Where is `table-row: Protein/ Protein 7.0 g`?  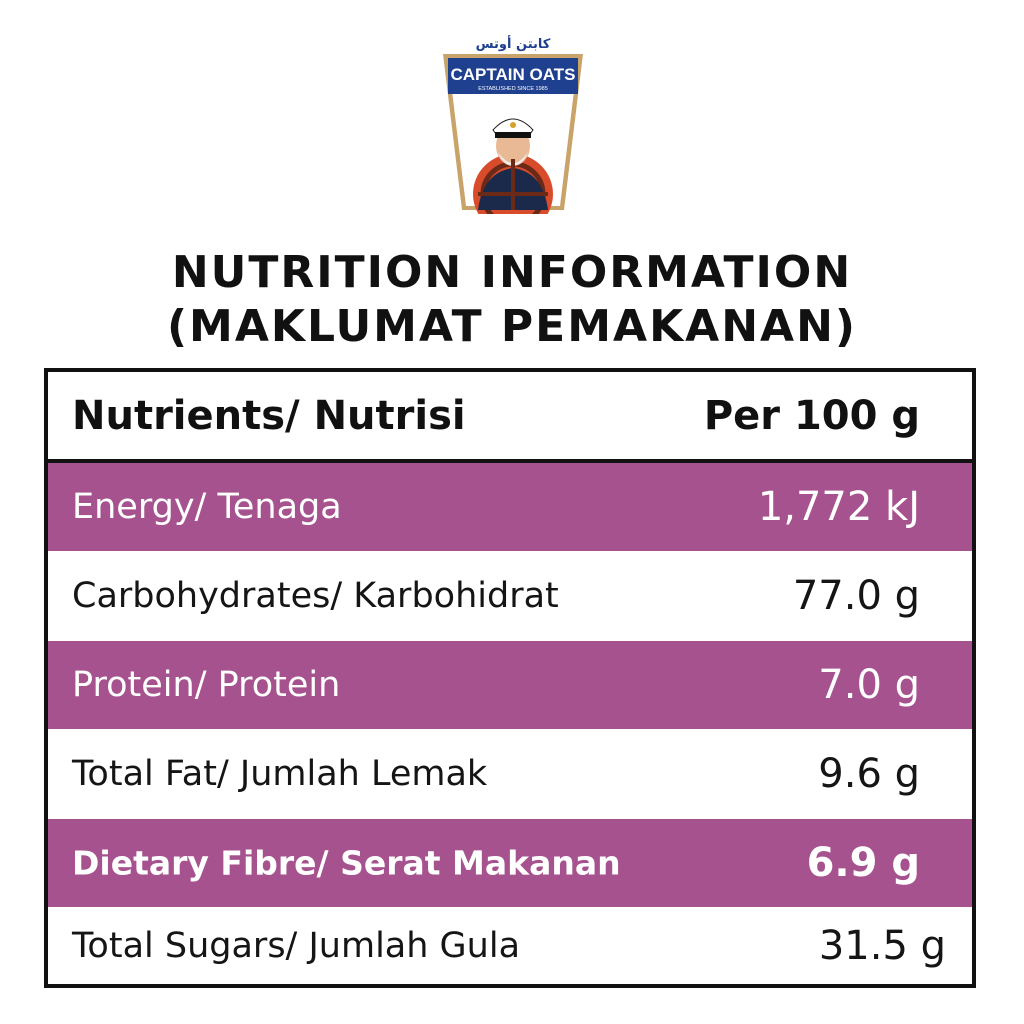 table-row: Protein/ Protein 7.0 g is located at coordinates (510, 685).